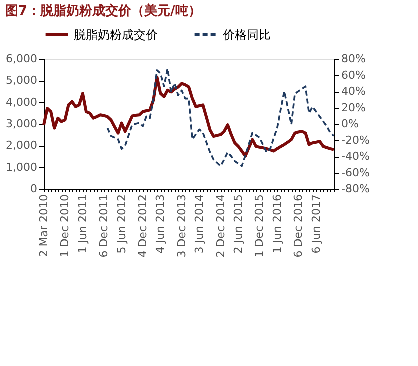  I want to click on x-tick-label: 6 Dec 2016, so click(299, 226).